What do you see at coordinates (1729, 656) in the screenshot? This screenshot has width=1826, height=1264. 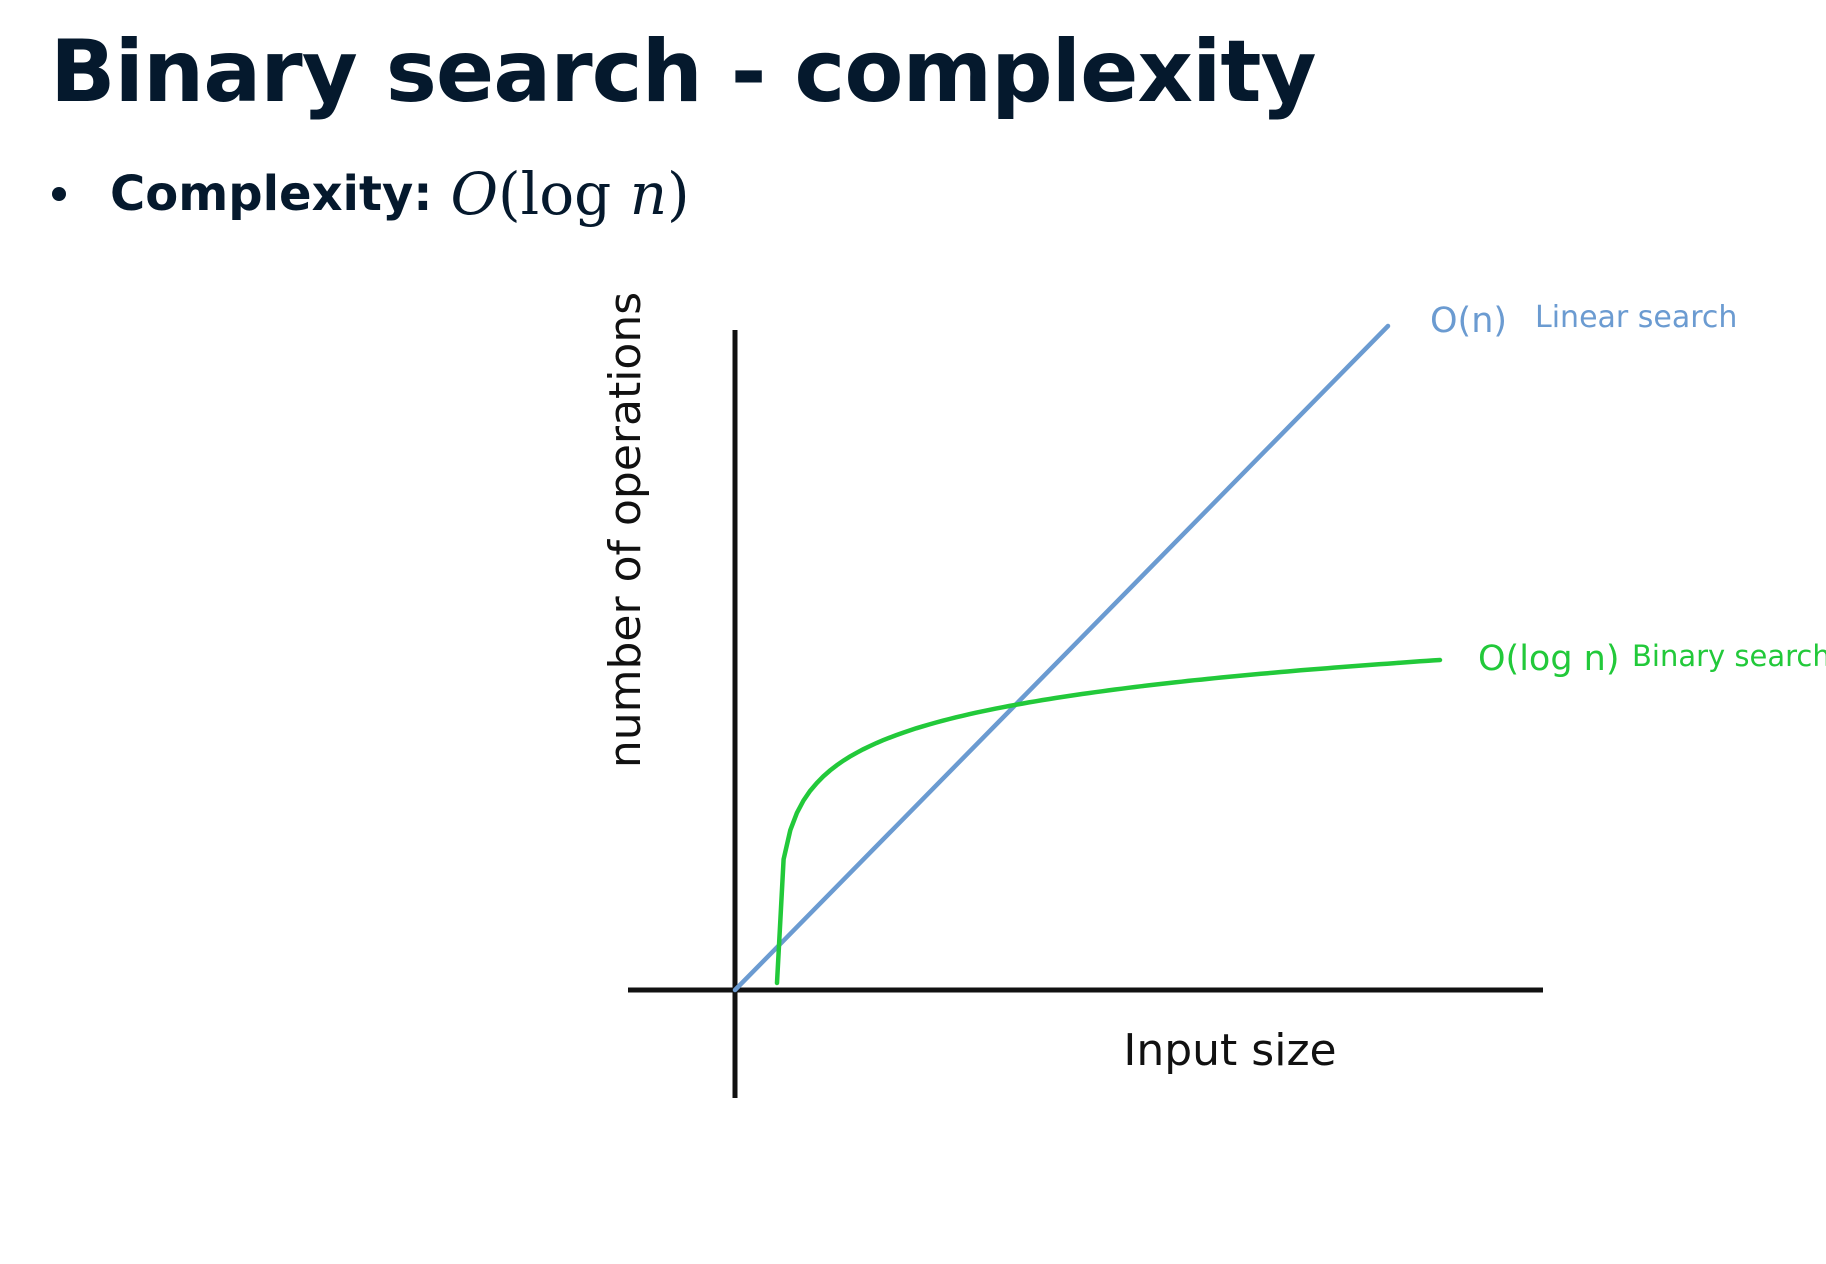 I see `series-annotation-log: Binary search` at bounding box center [1729, 656].